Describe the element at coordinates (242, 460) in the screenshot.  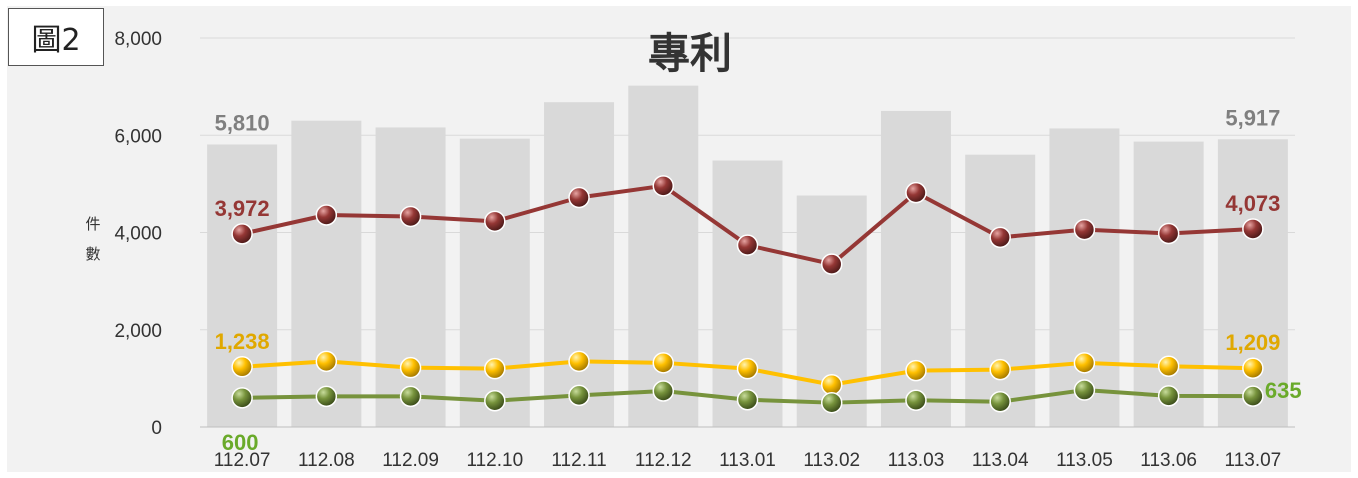
I see `x-tick-label: 112.07` at that location.